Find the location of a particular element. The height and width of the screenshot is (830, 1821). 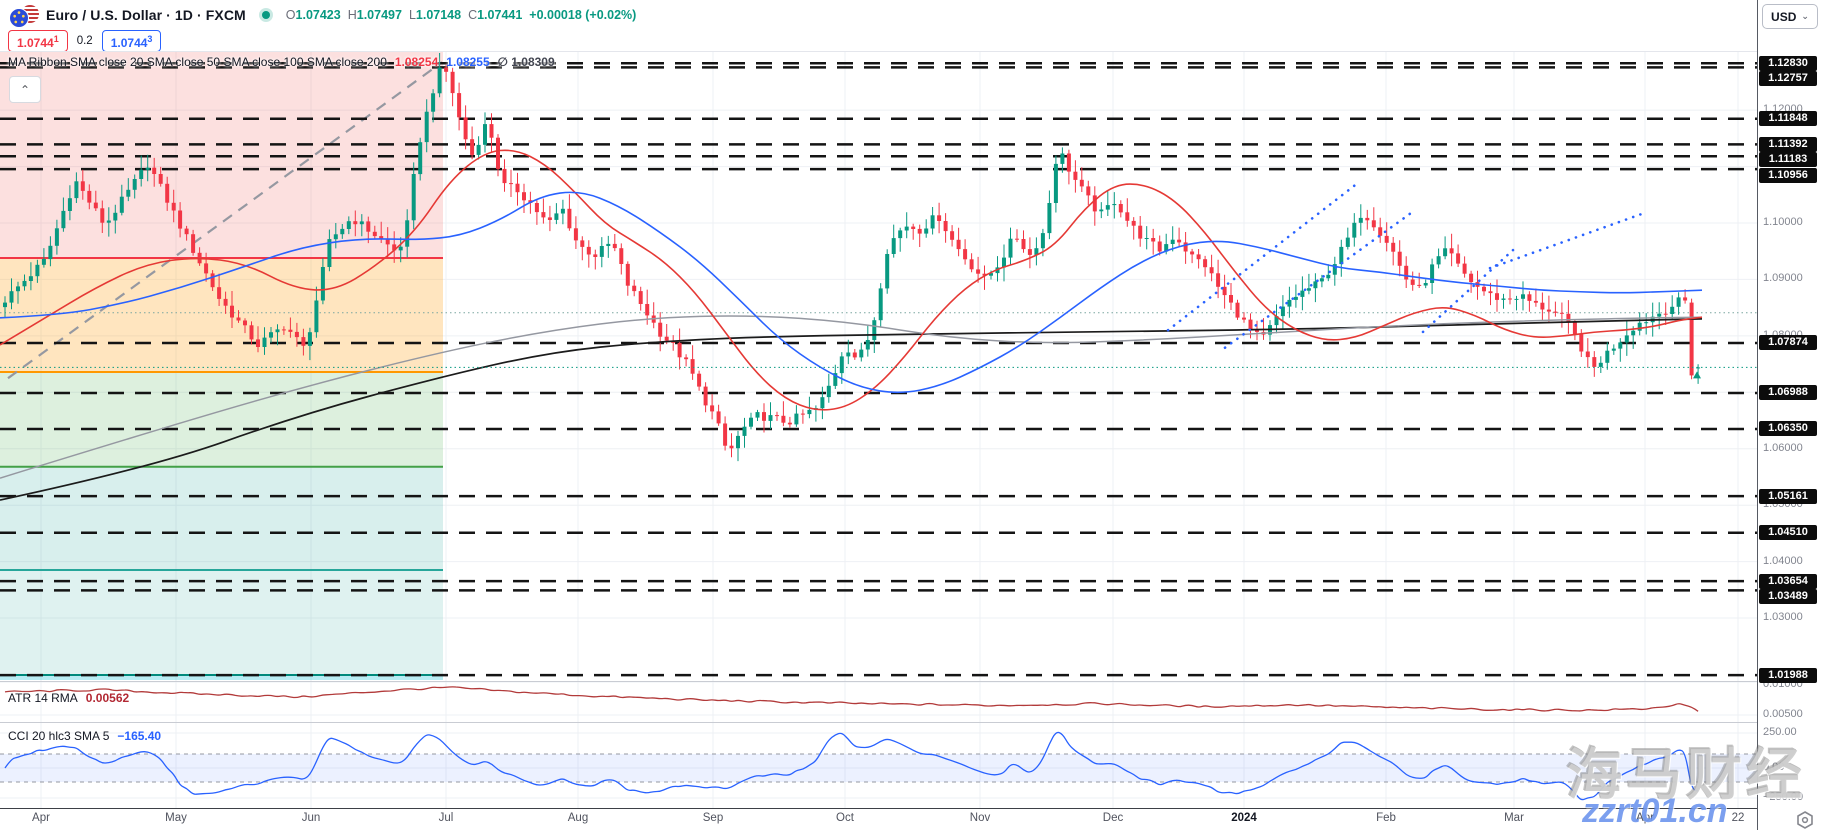

indicator-scale-label: 0.00500 is located at coordinates (1783, 714).